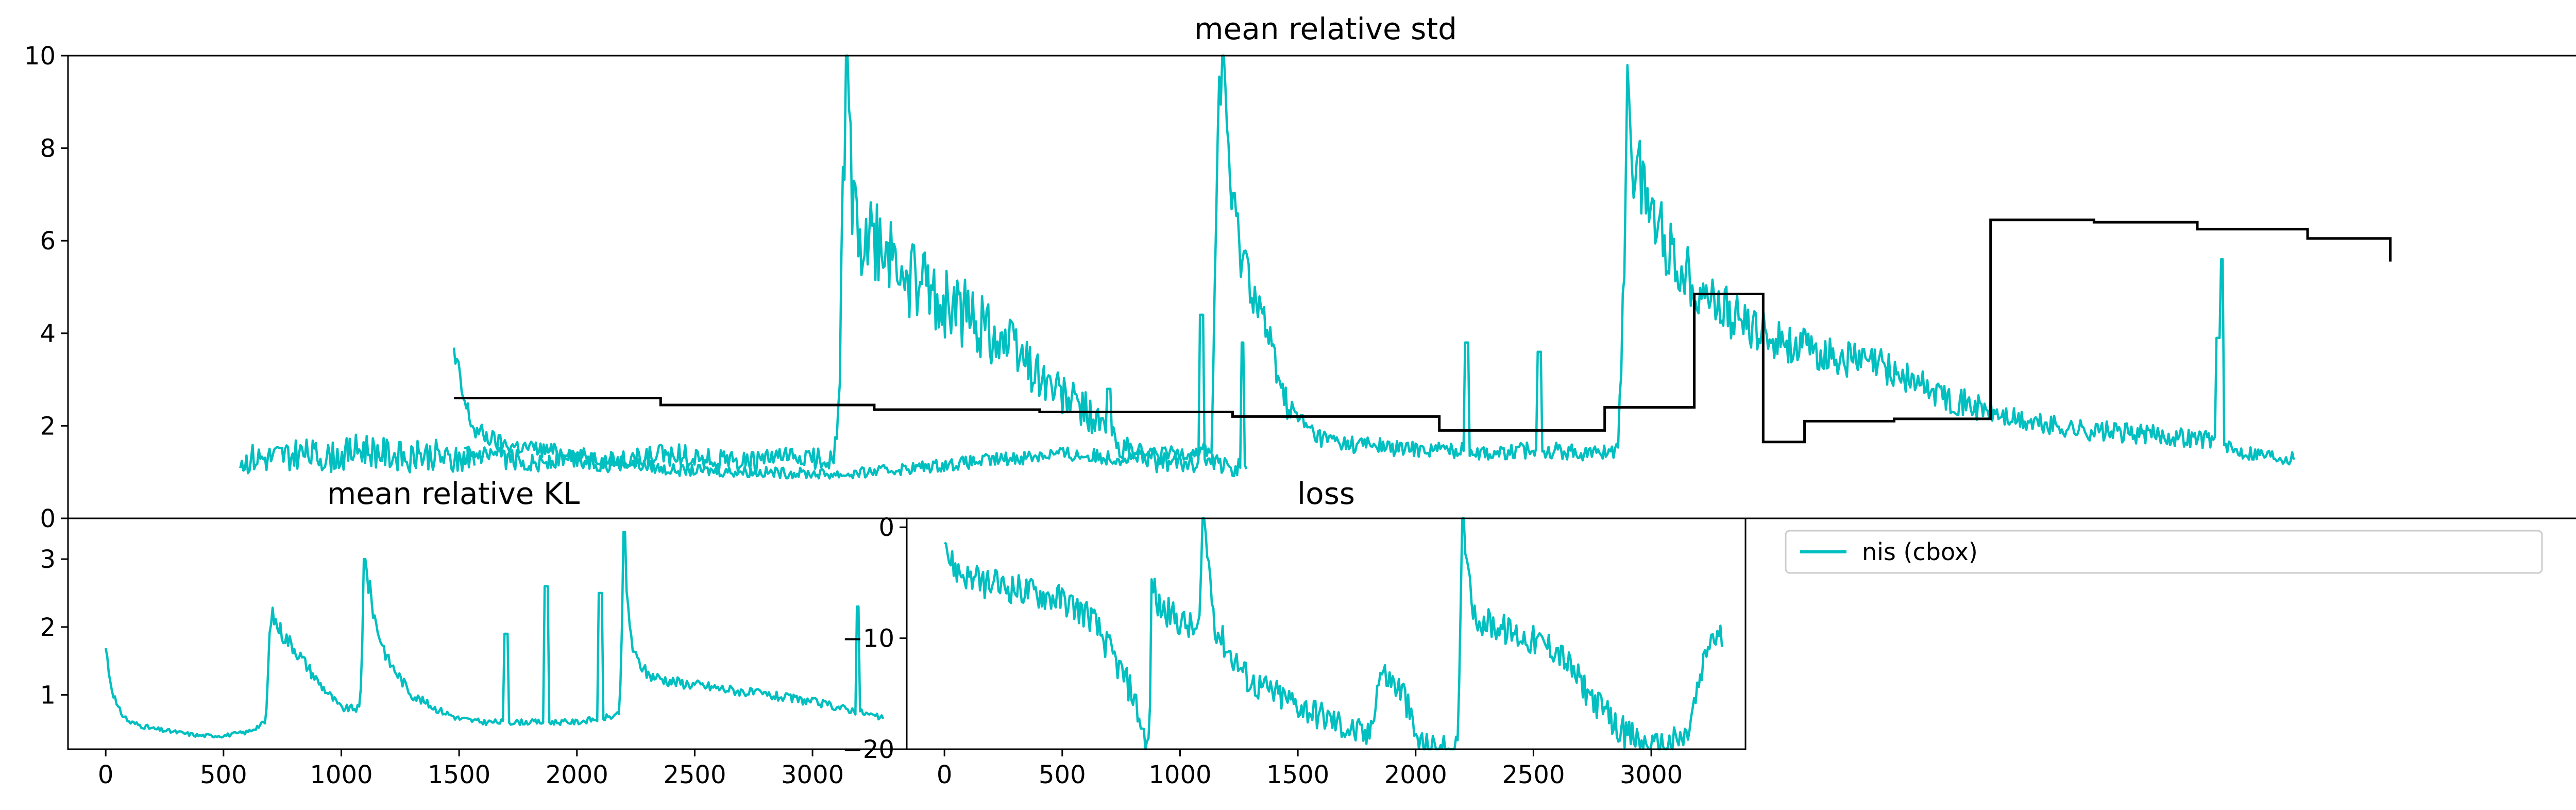 The height and width of the screenshot is (810, 2576). What do you see at coordinates (48, 333) in the screenshot?
I see `top-ytick-label: 4` at bounding box center [48, 333].